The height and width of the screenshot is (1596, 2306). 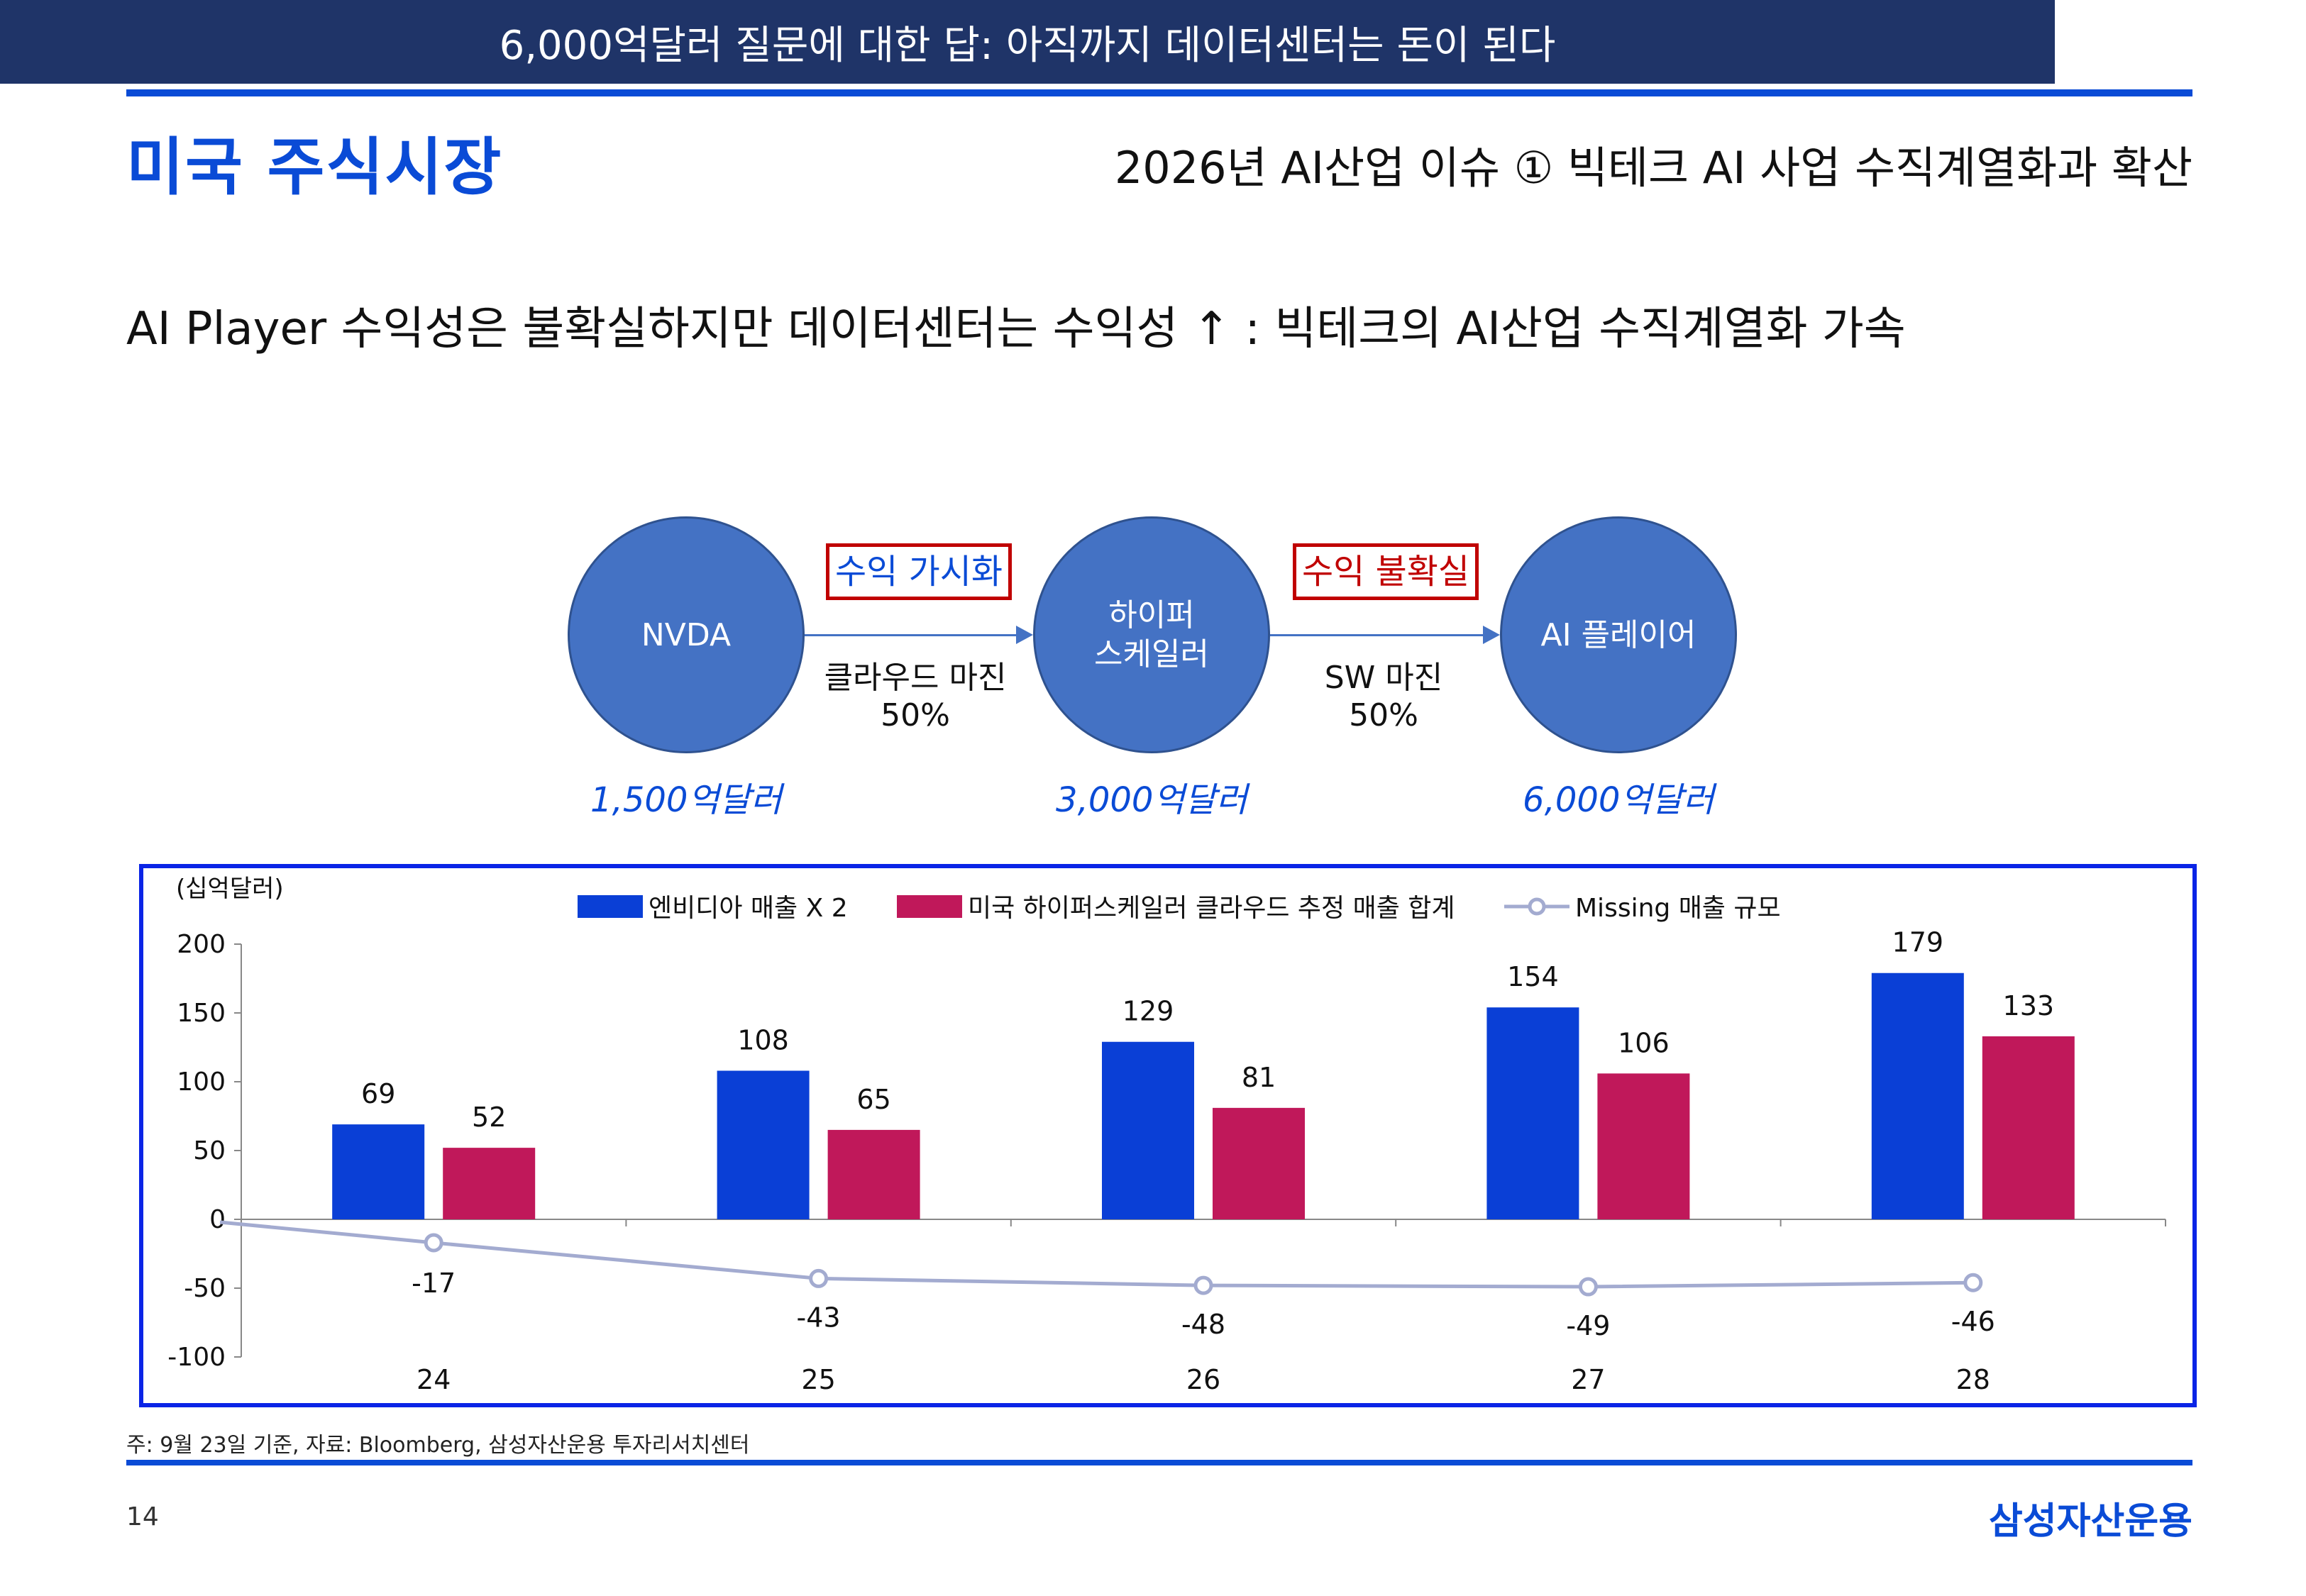 What do you see at coordinates (1151, 800) in the screenshot?
I see `amount-hyperscaler: 3,000억달러` at bounding box center [1151, 800].